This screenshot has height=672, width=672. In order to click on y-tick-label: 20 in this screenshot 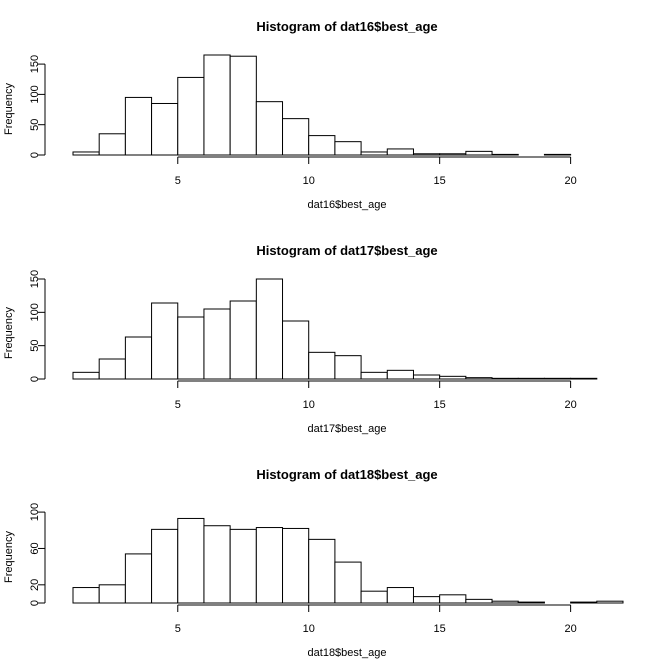, I will do `click(35, 585)`.